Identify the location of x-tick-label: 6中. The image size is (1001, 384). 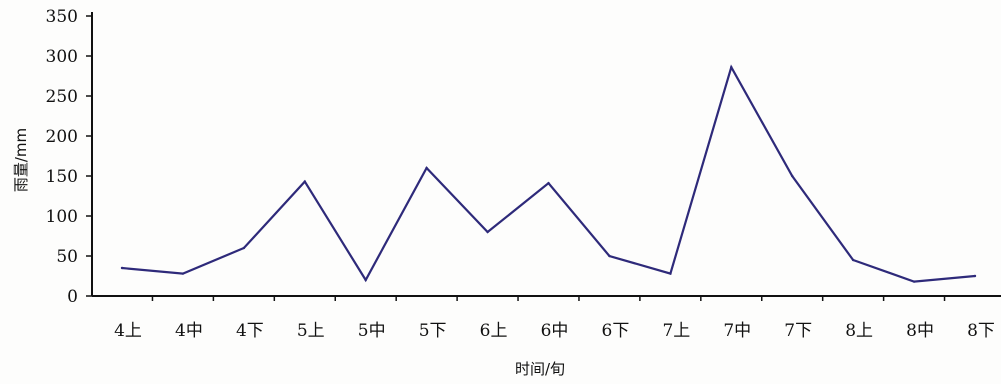
(555, 331).